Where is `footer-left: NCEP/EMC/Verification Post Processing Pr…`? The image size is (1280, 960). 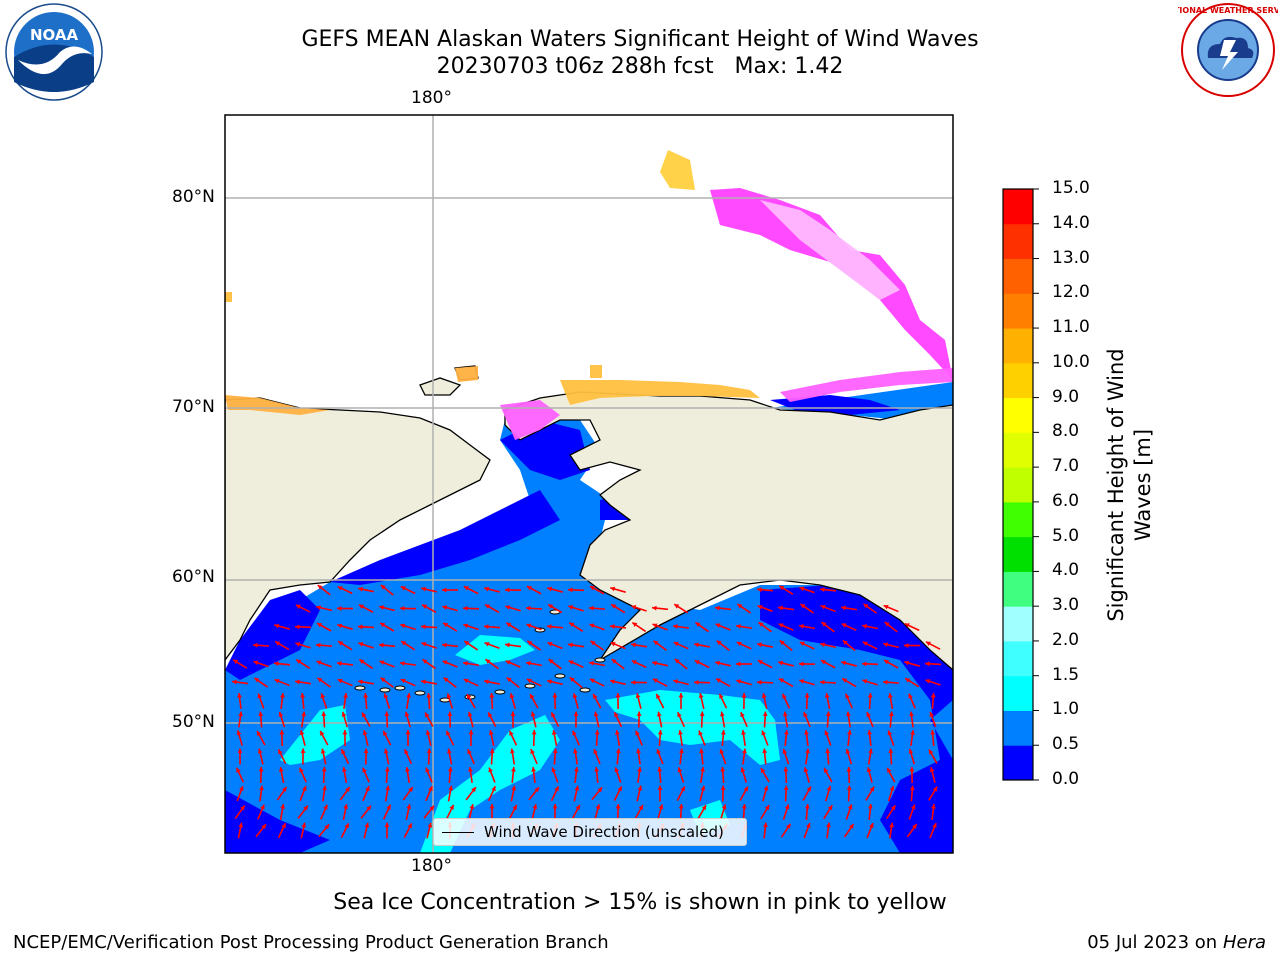 footer-left: NCEP/EMC/Verification Post Processing Pr… is located at coordinates (311, 942).